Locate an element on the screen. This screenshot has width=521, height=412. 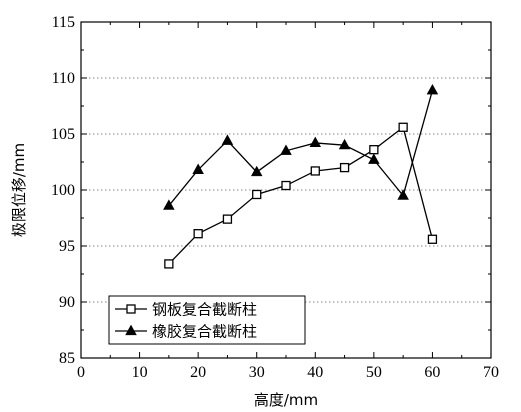
series-line is located at coordinates (301, 148).